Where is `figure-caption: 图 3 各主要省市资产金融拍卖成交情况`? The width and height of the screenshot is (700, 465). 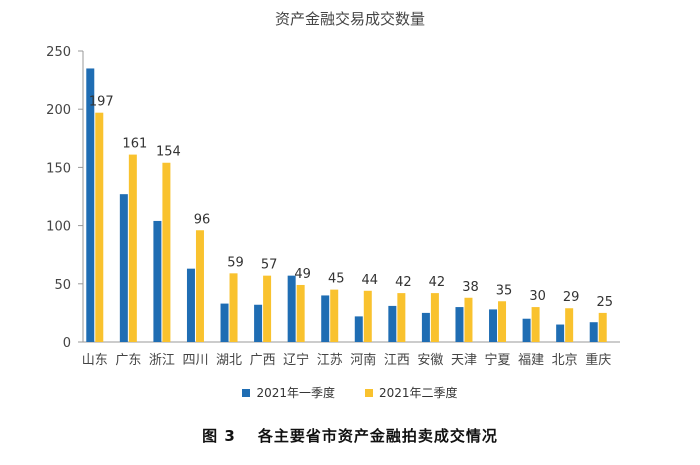
figure-caption: 图 3 各主要省市资产金融拍卖成交情况 is located at coordinates (350, 435).